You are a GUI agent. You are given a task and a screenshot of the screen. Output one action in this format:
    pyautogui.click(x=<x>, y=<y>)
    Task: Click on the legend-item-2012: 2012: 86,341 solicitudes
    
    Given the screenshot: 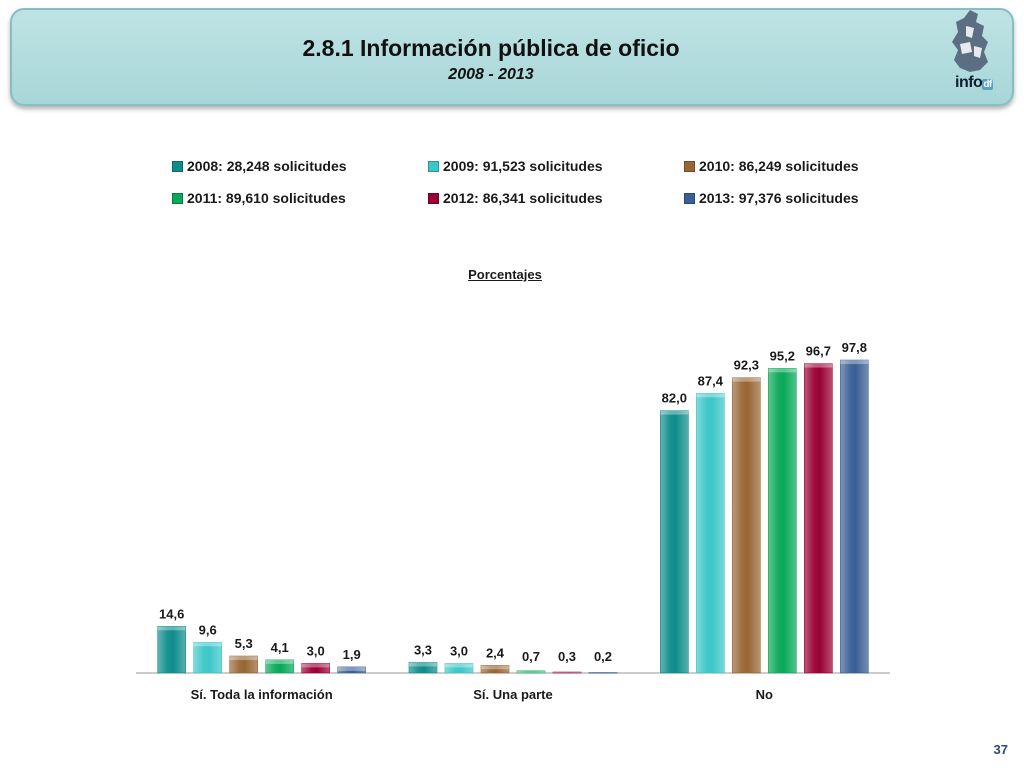 What is the action you would take?
    pyautogui.click(x=515, y=198)
    